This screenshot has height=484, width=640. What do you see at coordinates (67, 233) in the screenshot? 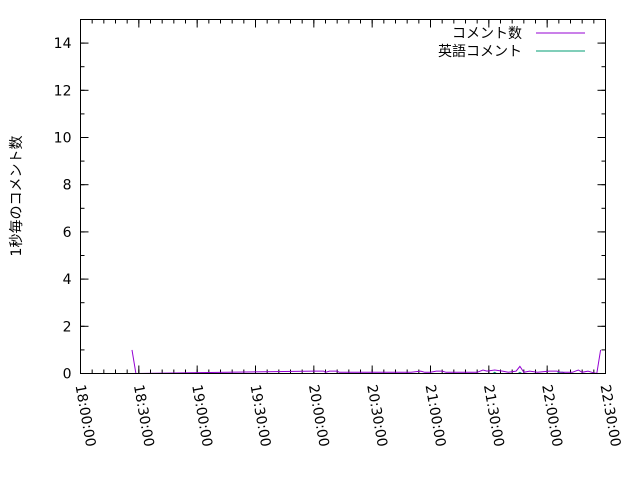
I see `y-tick-label: 6` at bounding box center [67, 233].